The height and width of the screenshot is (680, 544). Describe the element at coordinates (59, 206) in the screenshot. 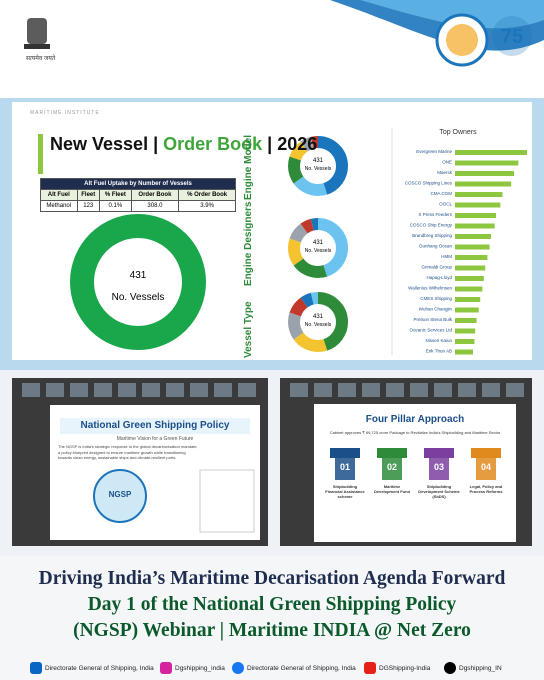

I see `table-cell: Methanol` at that location.